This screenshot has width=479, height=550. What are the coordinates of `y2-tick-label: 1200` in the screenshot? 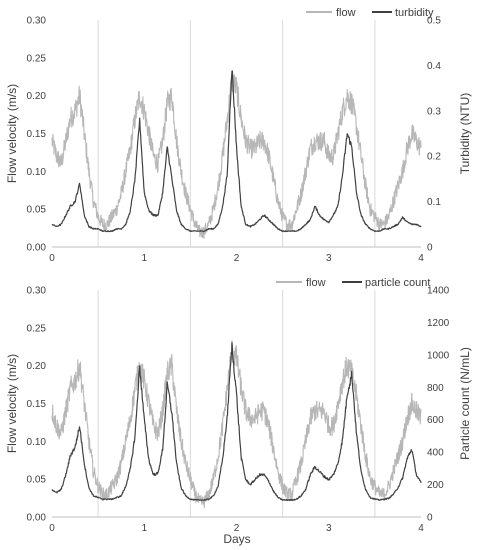 It's located at (438, 323).